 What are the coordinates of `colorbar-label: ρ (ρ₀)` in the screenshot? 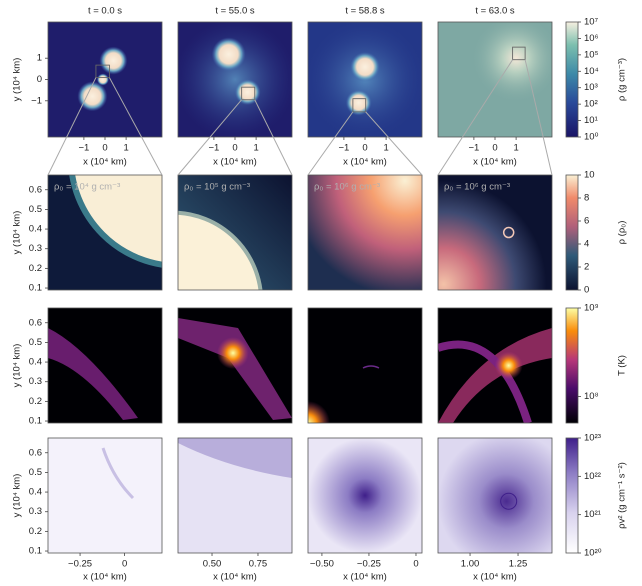 It's located at (622, 233).